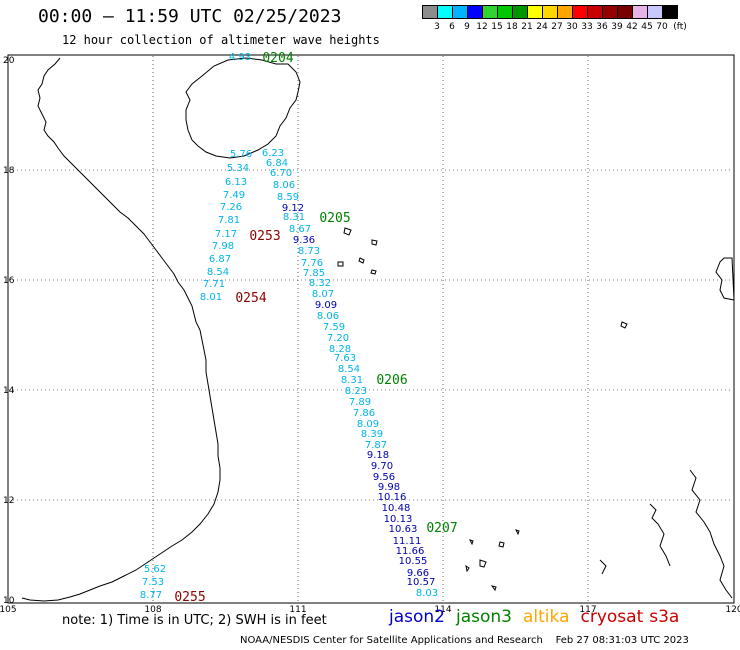 The height and width of the screenshot is (650, 740). What do you see at coordinates (452, 27) in the screenshot?
I see `color-scale-label: 6` at bounding box center [452, 27].